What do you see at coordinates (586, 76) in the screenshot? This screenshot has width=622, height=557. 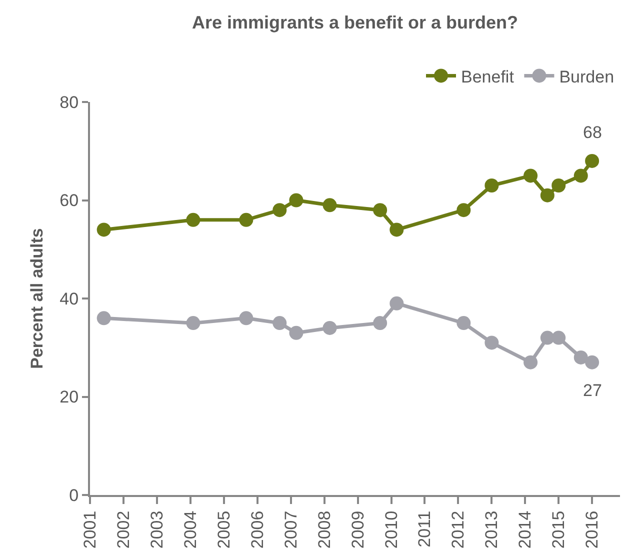 I see `legend-label: Burden` at bounding box center [586, 76].